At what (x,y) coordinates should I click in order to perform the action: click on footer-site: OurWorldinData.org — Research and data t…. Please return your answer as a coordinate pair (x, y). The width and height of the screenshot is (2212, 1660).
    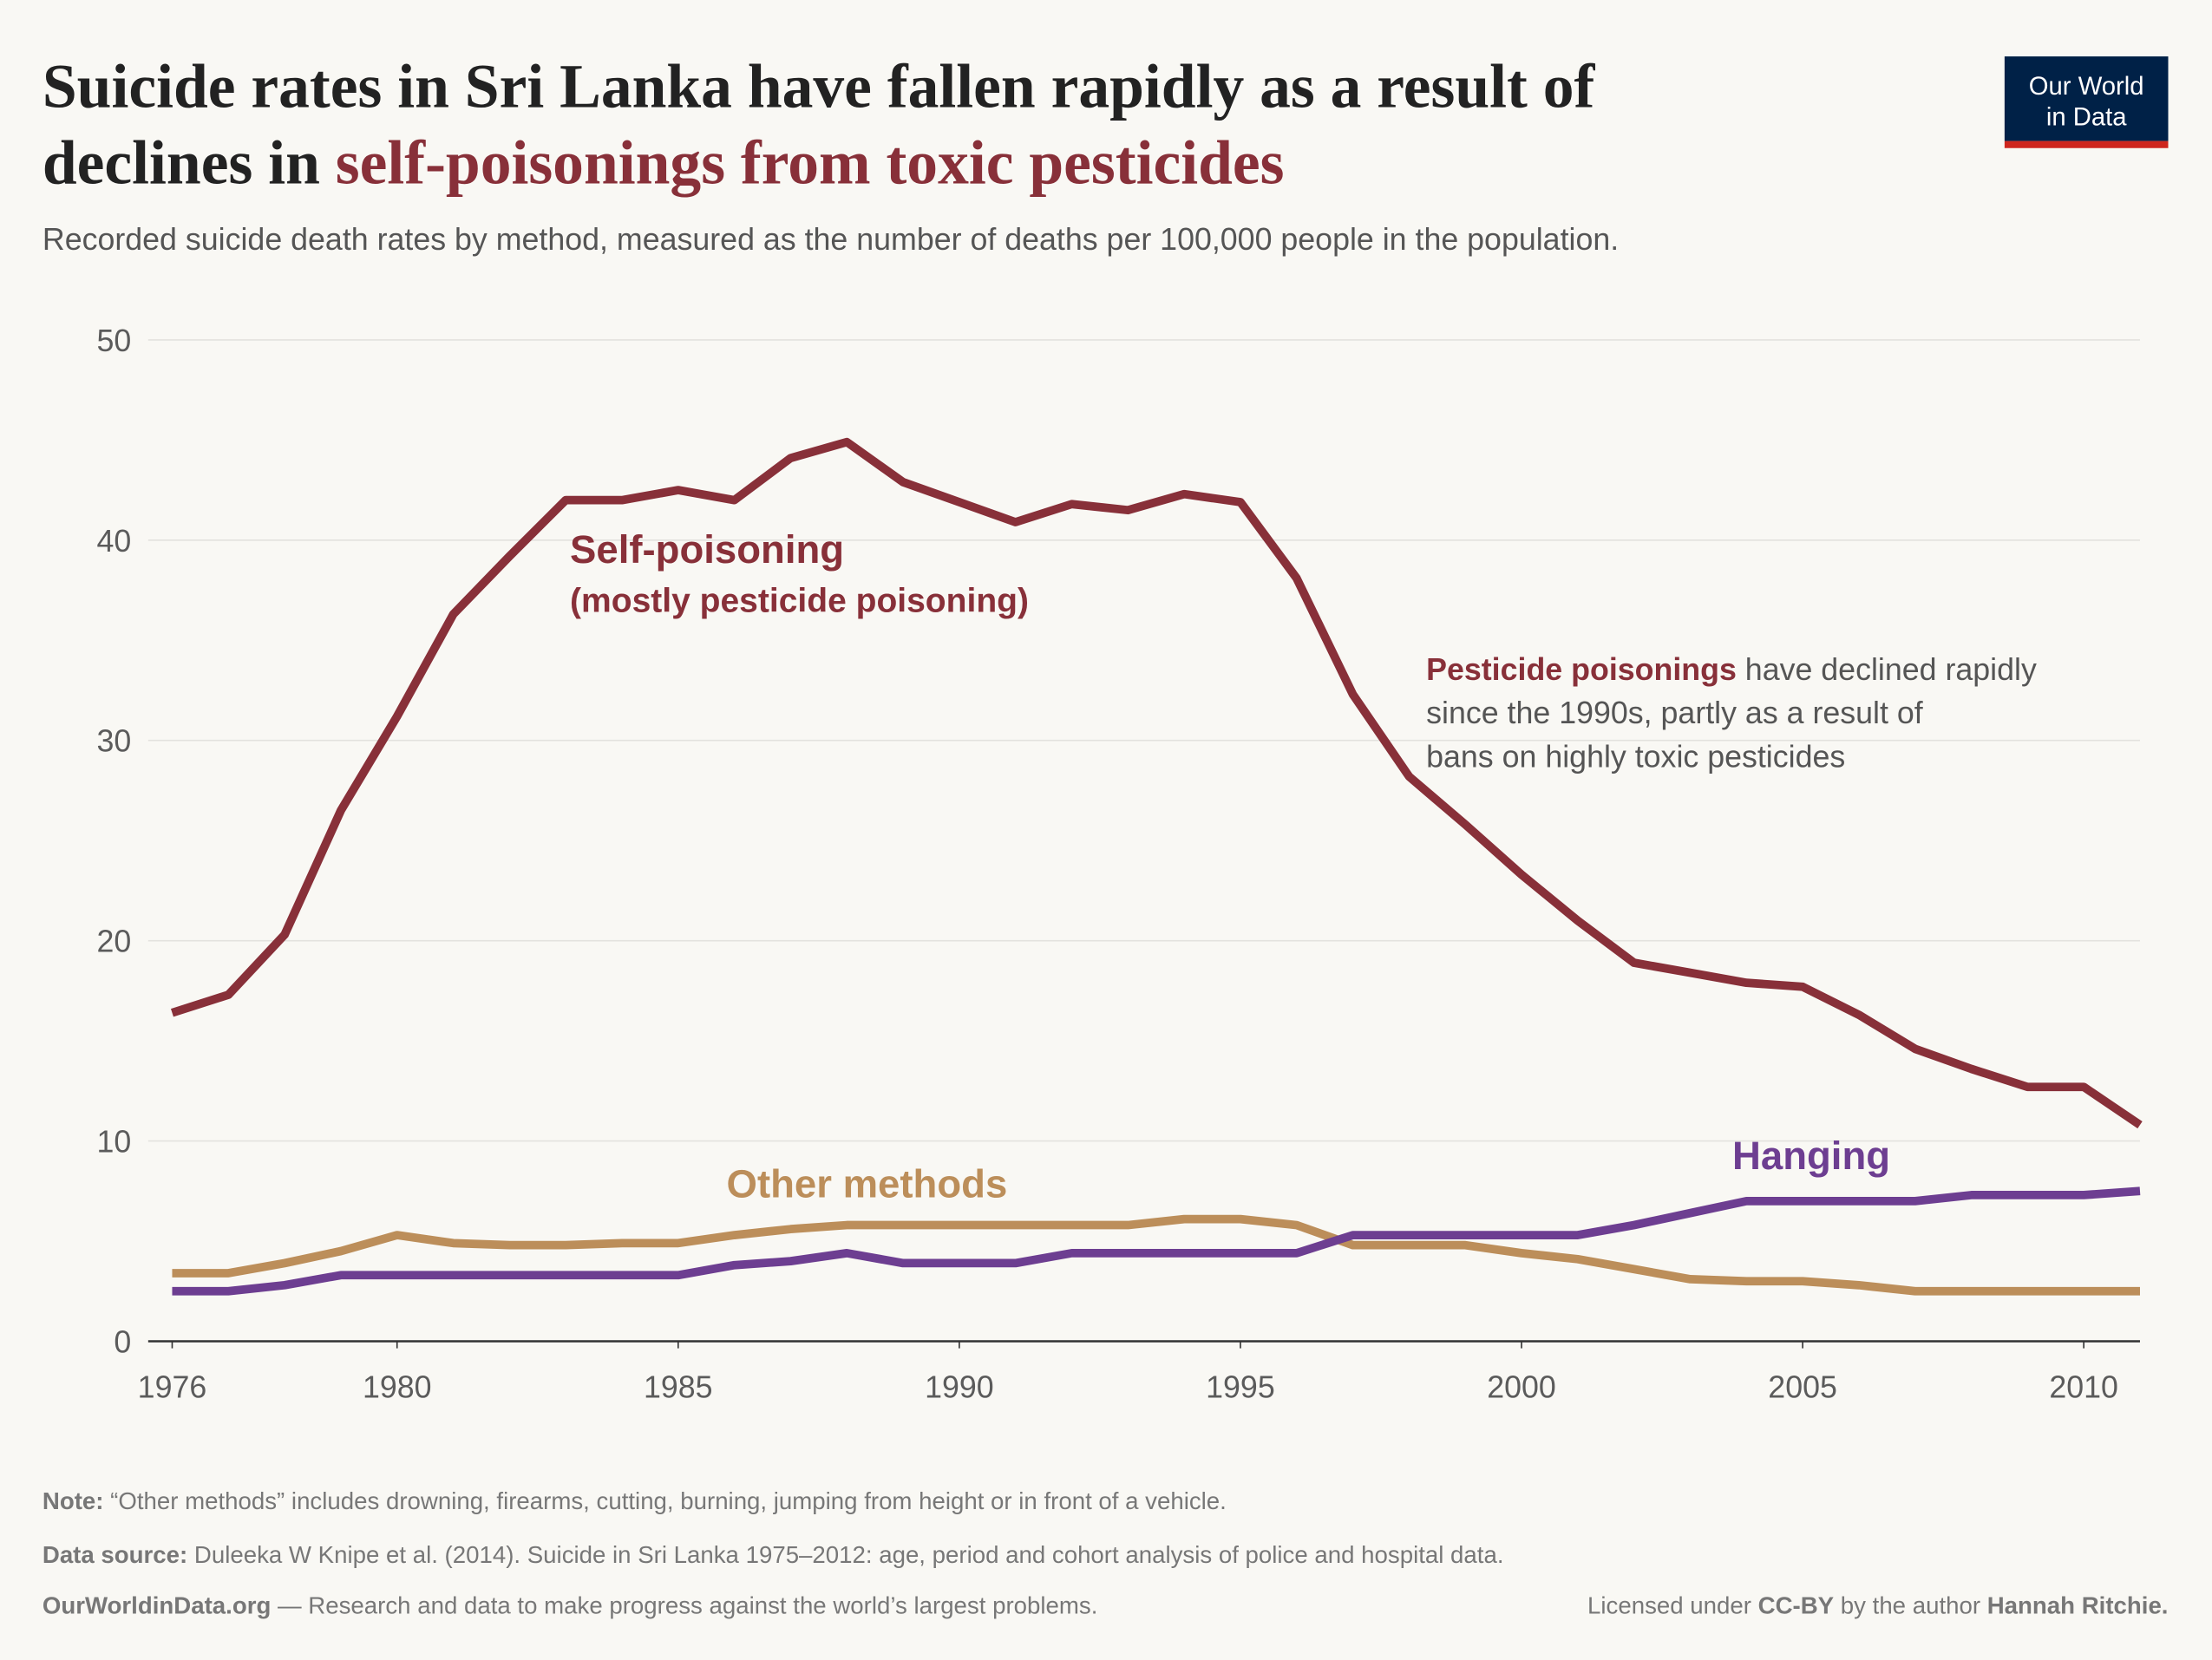
    Looking at the image, I should click on (570, 1604).